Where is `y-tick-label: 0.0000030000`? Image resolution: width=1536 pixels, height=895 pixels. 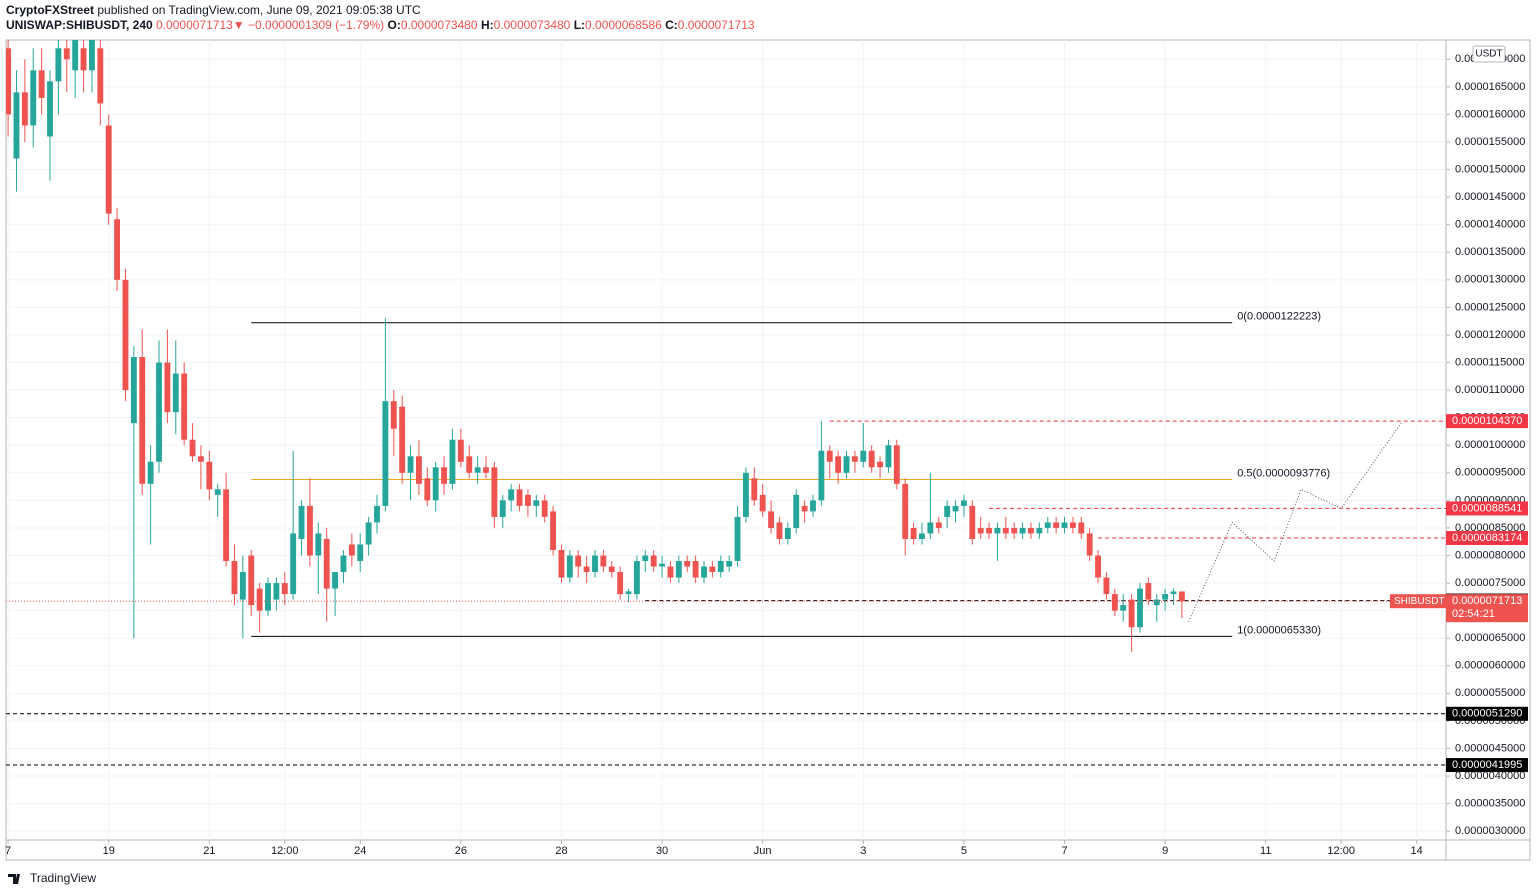 y-tick-label: 0.0000030000 is located at coordinates (1490, 831).